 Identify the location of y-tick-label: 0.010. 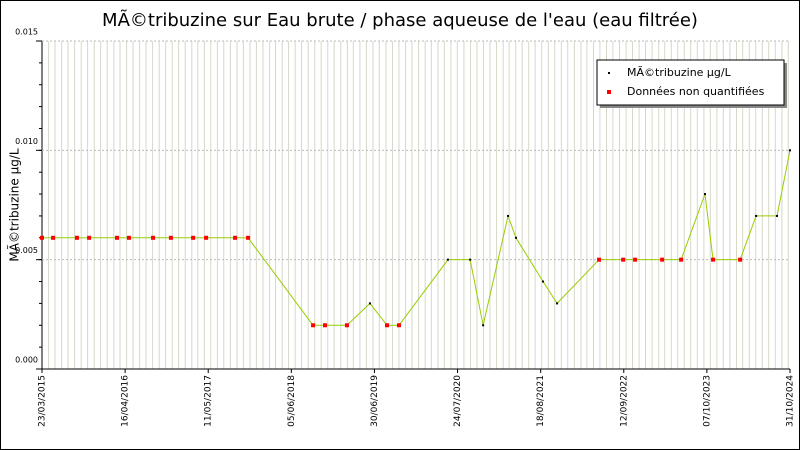
(26, 141).